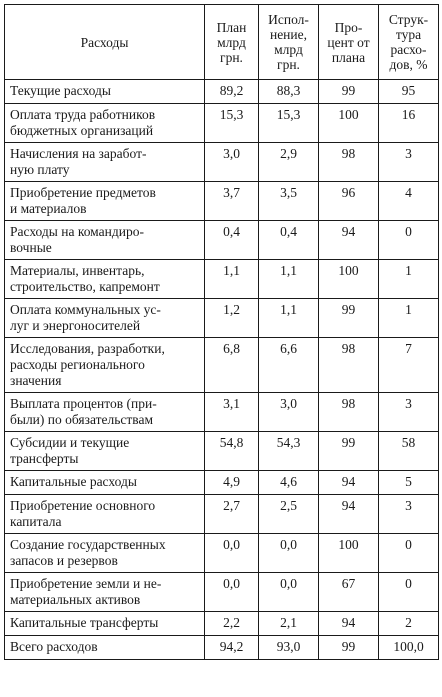 This screenshot has height=697, width=442. I want to click on table-row: Расходы на командиро- вочные 0,4 0,4 94 0, so click(221, 240).